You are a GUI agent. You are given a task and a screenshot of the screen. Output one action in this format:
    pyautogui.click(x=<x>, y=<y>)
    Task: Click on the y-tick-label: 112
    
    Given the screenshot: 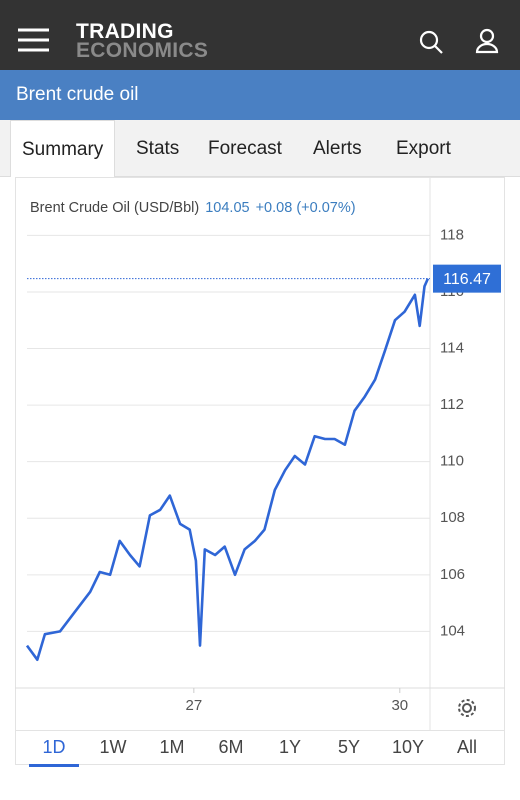 What is the action you would take?
    pyautogui.click(x=452, y=404)
    